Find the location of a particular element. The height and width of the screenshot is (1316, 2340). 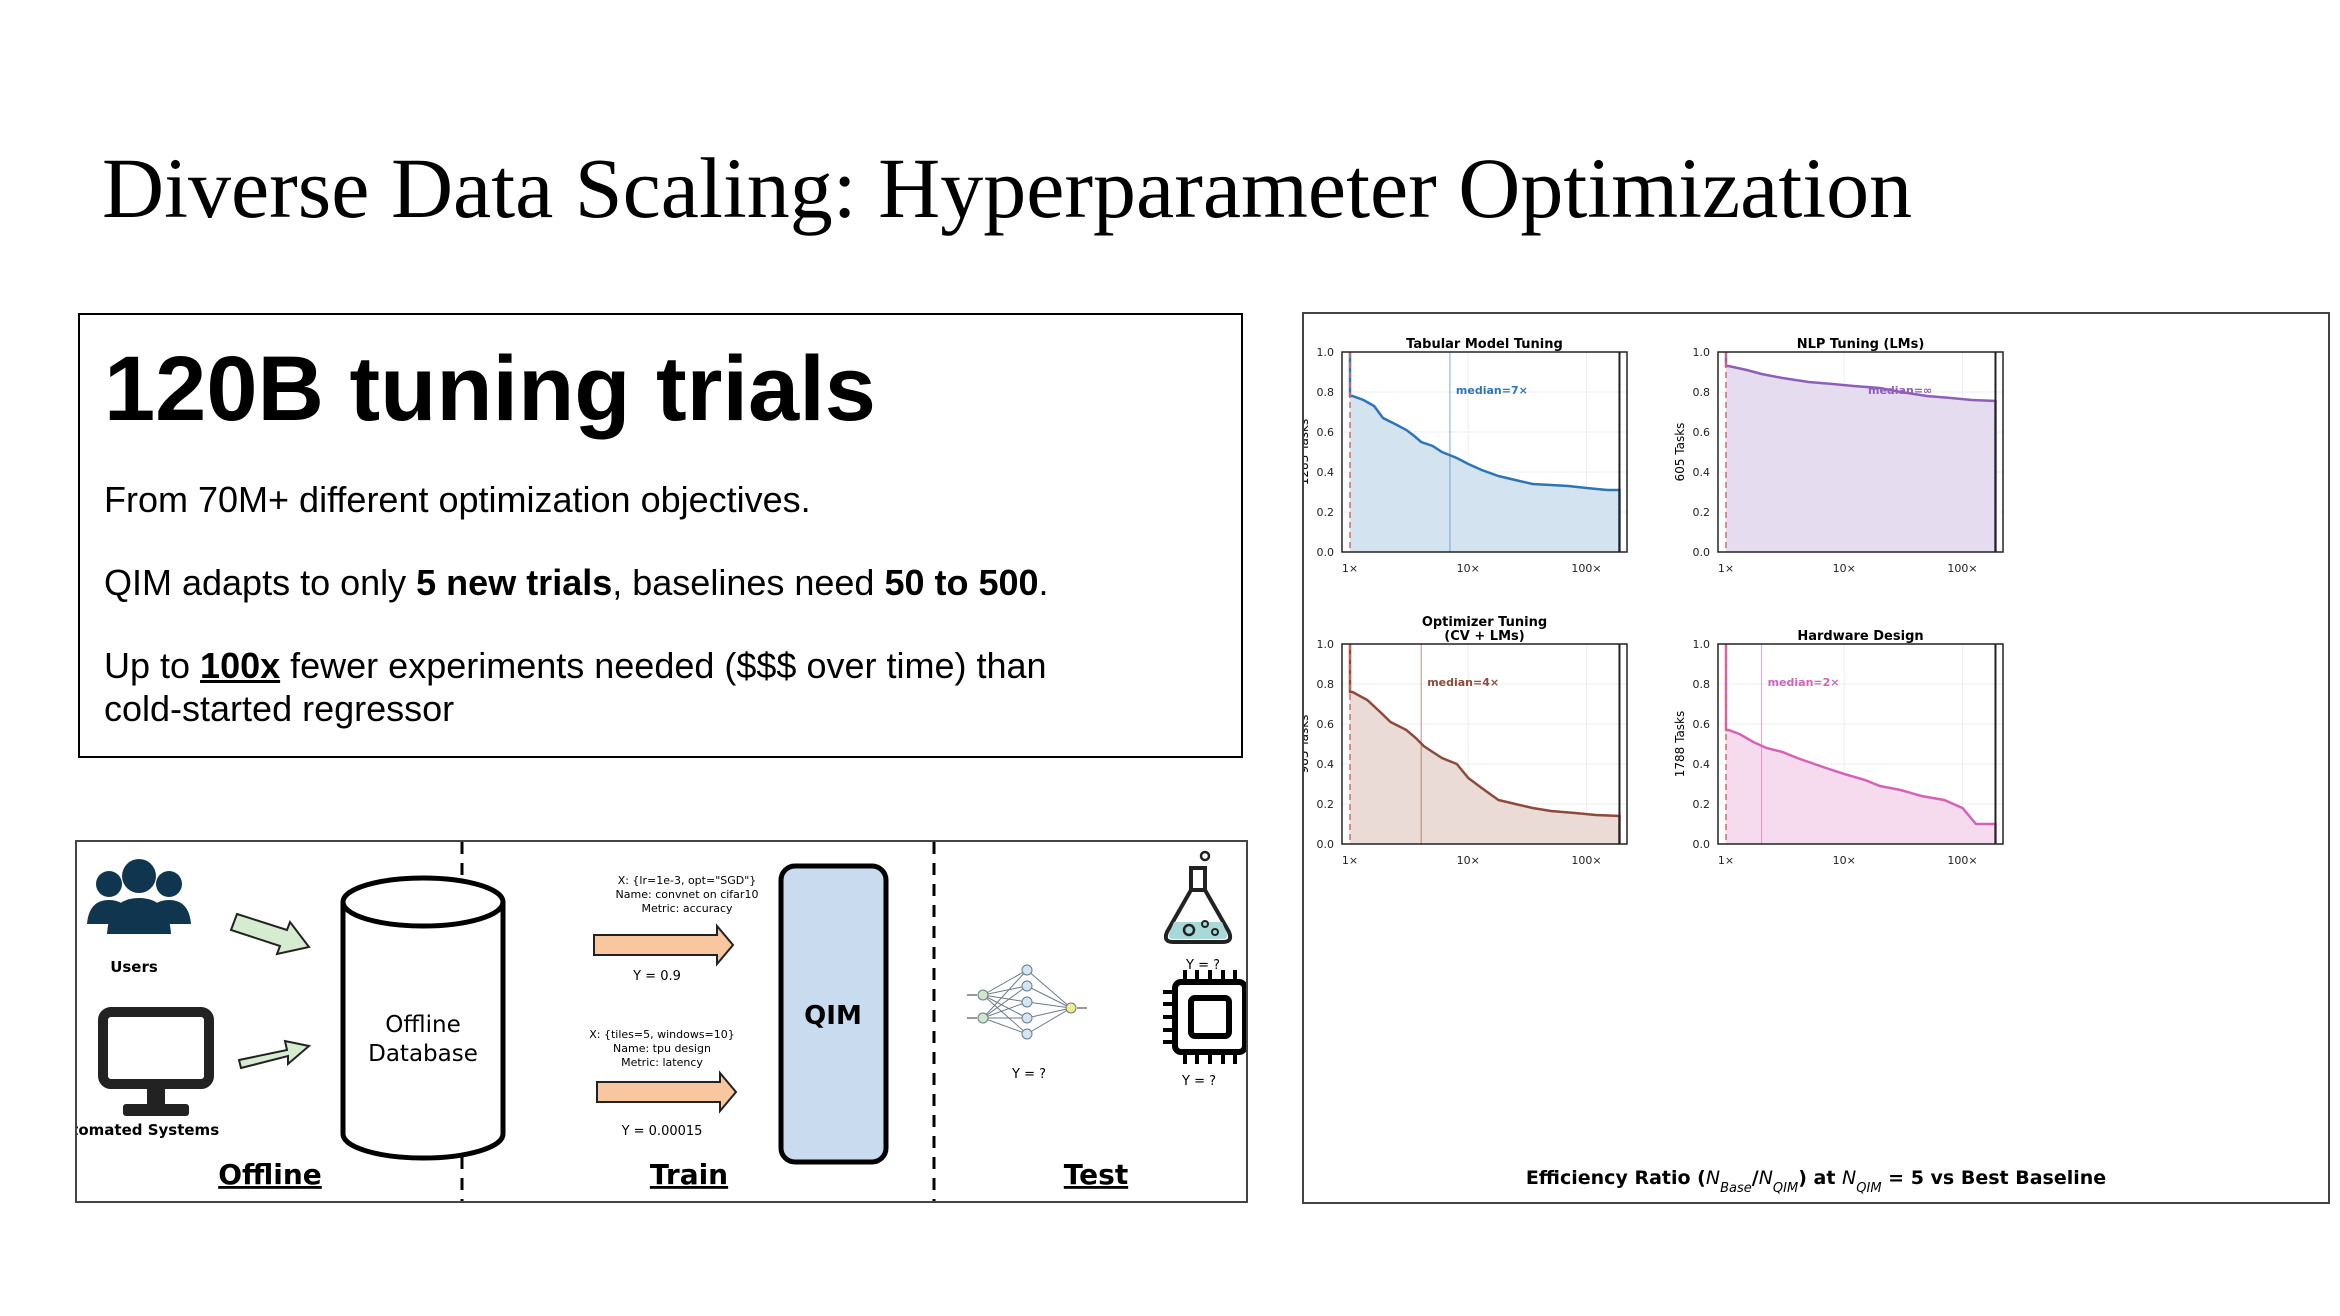

example2-metric: Metric: latency is located at coordinates (662, 1062).